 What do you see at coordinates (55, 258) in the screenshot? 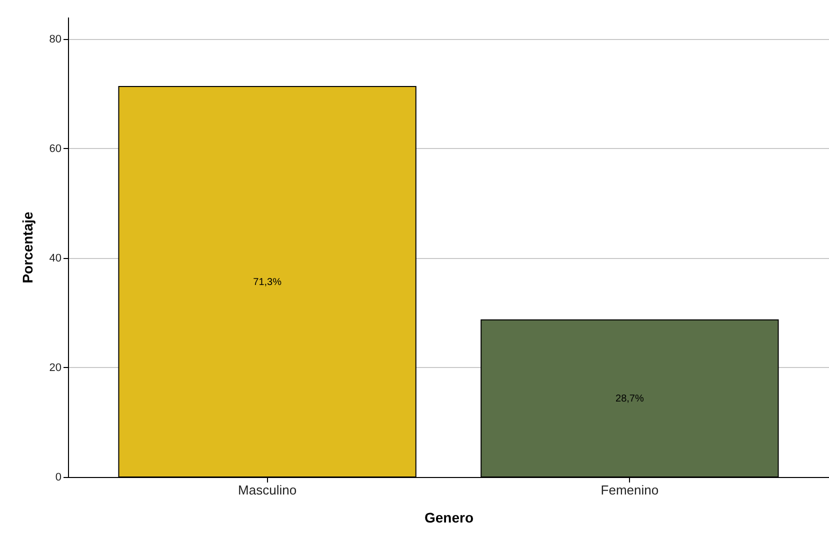
I see `y-tick-label: 40` at bounding box center [55, 258].